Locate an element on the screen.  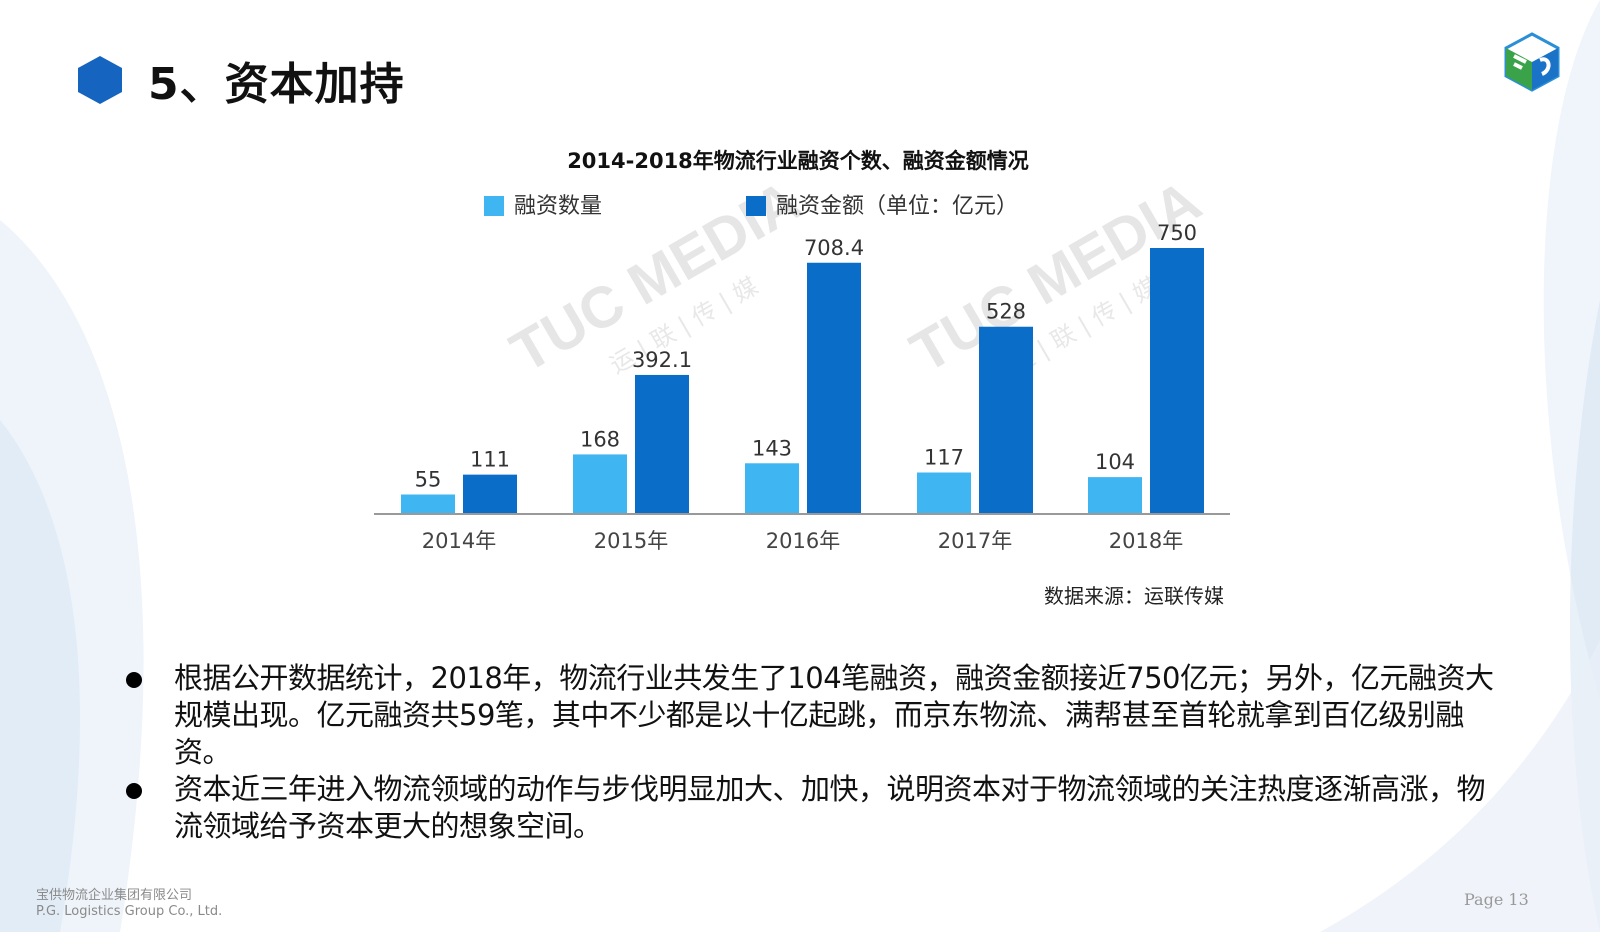
x-tick-label: 2016年 is located at coordinates (803, 541).